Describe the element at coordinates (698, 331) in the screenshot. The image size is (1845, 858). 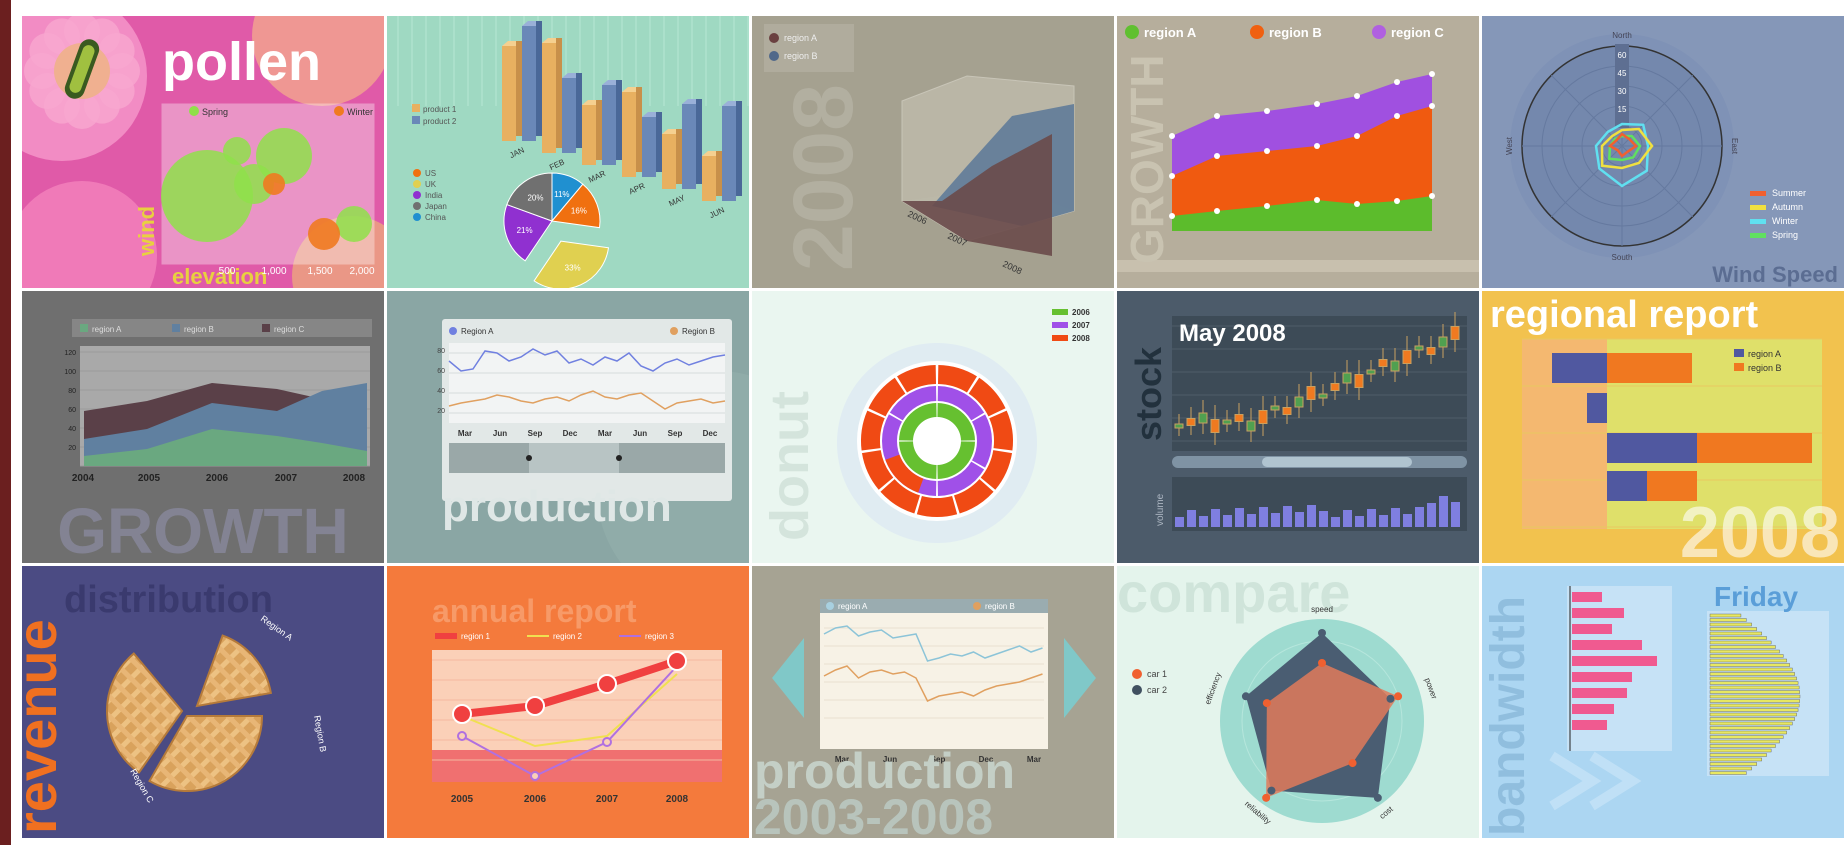
I see `tile-label: Region B` at that location.